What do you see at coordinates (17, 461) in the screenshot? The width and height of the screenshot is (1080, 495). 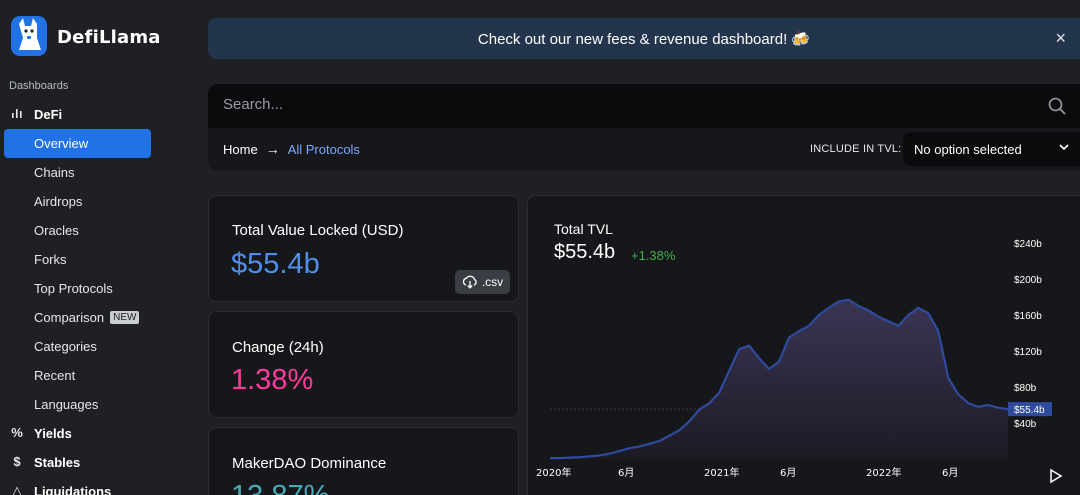 I see `dollar-icon: $` at bounding box center [17, 461].